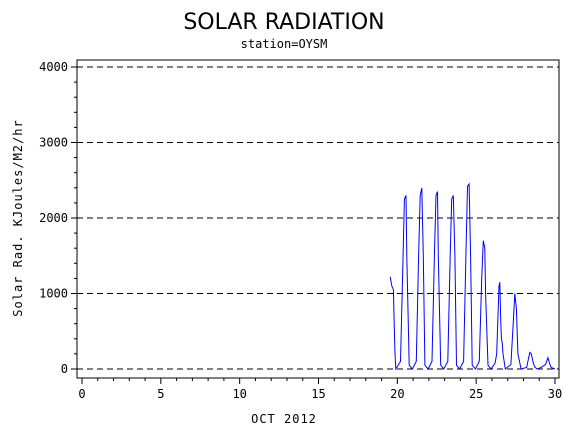 This screenshot has width=570, height=430. Describe the element at coordinates (283, 22) in the screenshot. I see `chart-title: SOLAR RADIATION` at that location.